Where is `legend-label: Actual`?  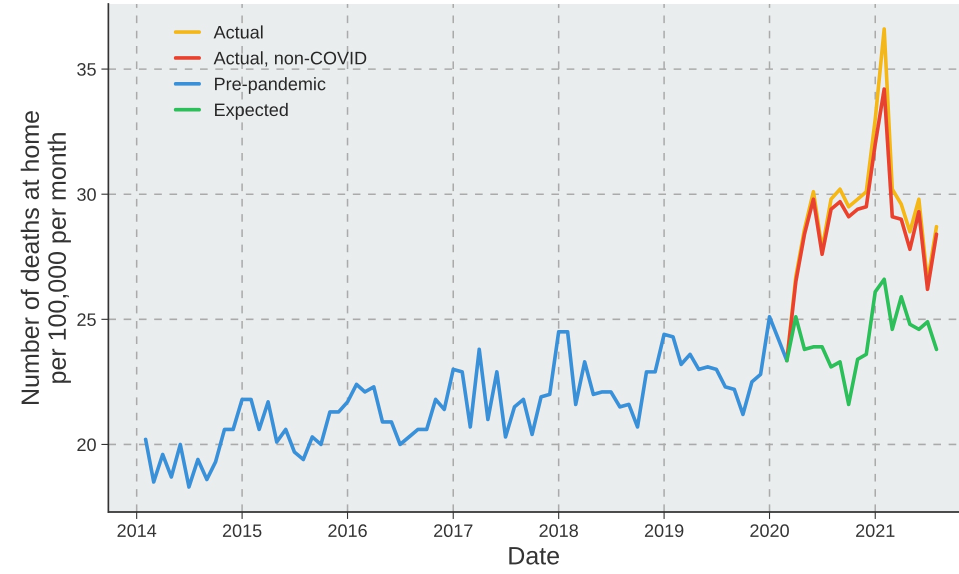 legend-label: Actual is located at coordinates (238, 32).